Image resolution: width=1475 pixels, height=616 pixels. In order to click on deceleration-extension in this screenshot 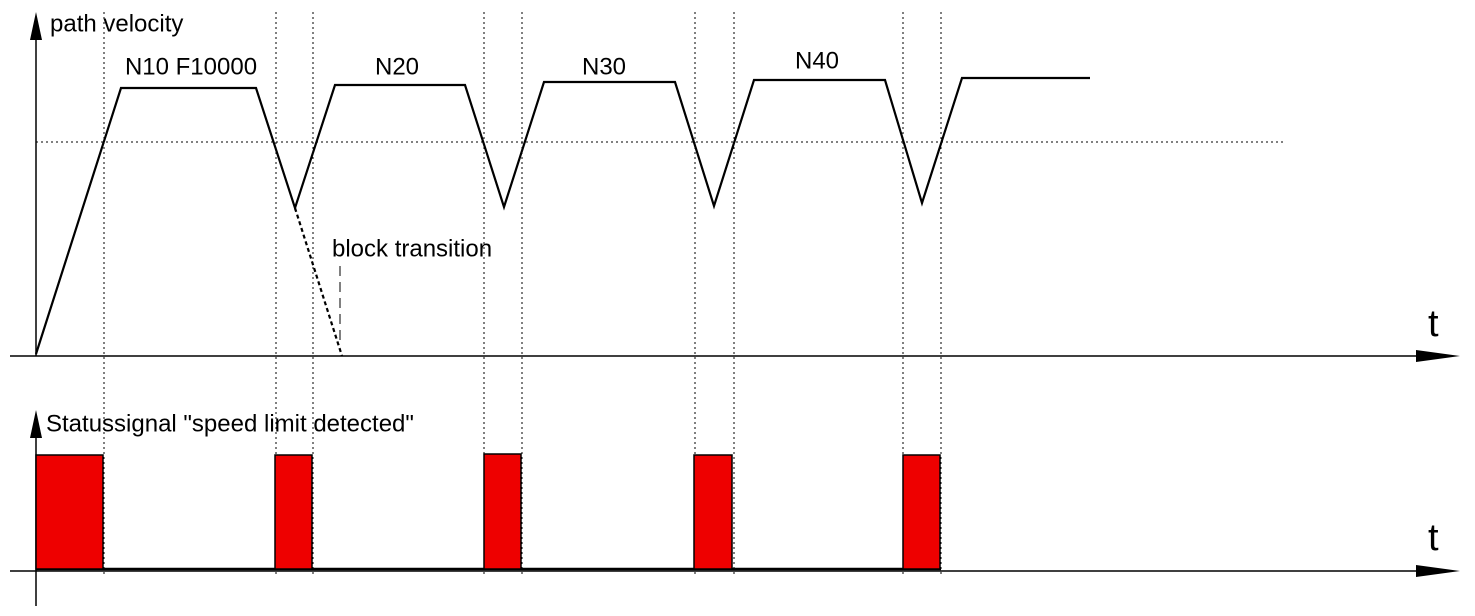, I will do `click(318, 282)`.